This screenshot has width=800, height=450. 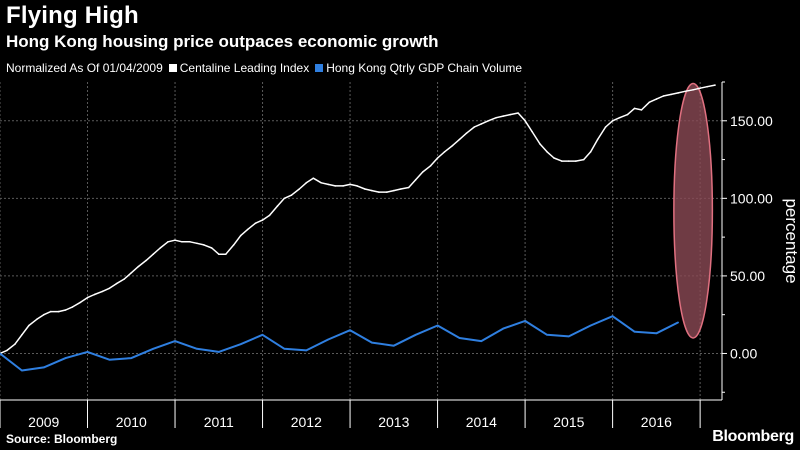 What do you see at coordinates (84, 68) in the screenshot?
I see `normalized-note: Normalized As Of 01/04/2009` at bounding box center [84, 68].